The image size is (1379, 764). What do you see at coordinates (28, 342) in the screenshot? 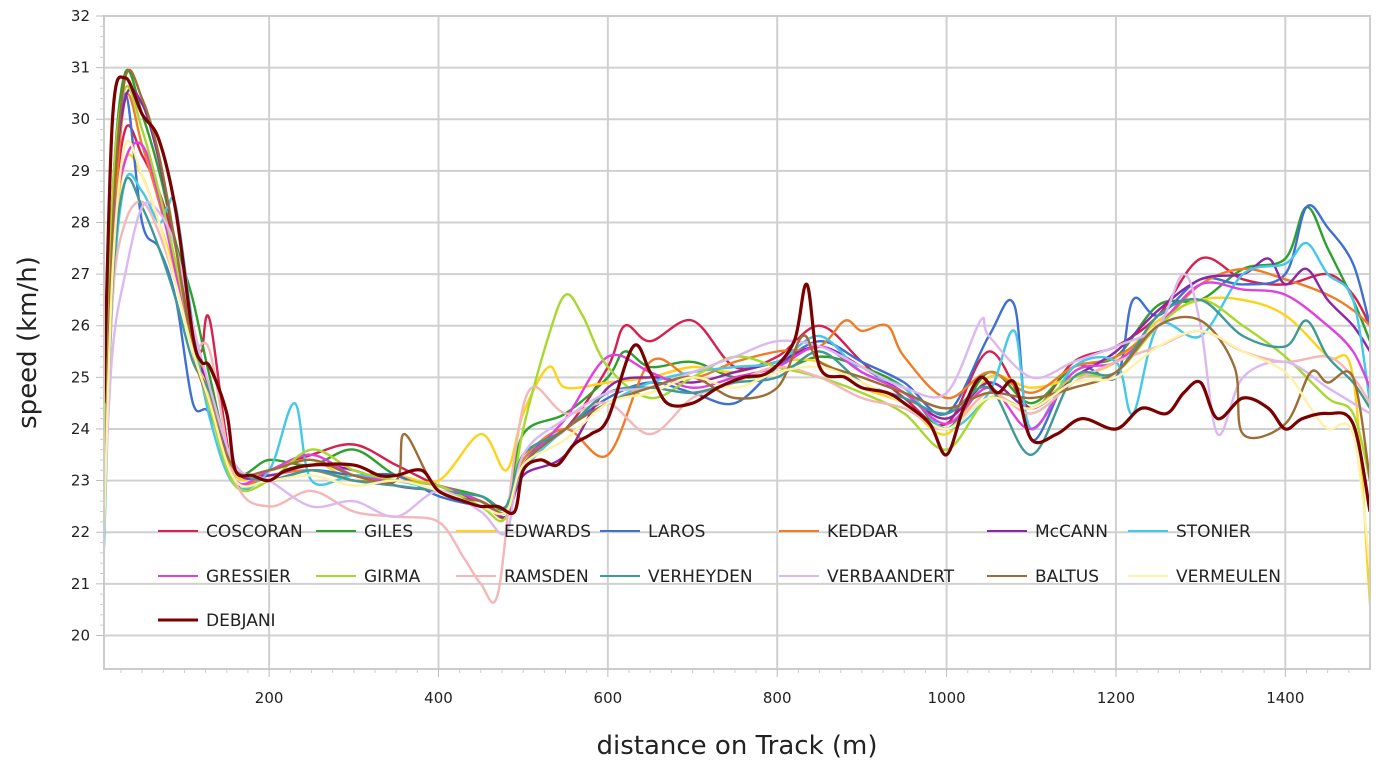
I see `y-axis-title: speed (km/h)` at bounding box center [28, 342].